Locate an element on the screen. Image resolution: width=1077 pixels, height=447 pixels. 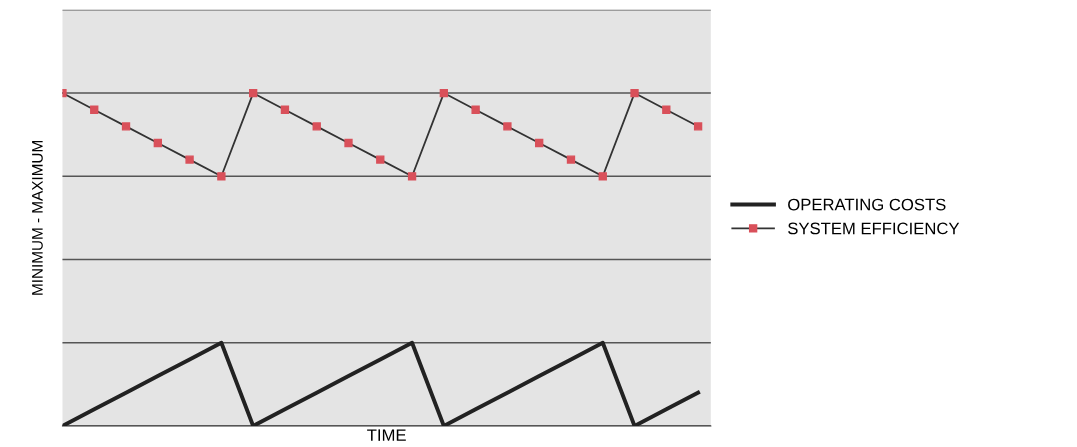
x-axis-title: TIME is located at coordinates (386, 435).